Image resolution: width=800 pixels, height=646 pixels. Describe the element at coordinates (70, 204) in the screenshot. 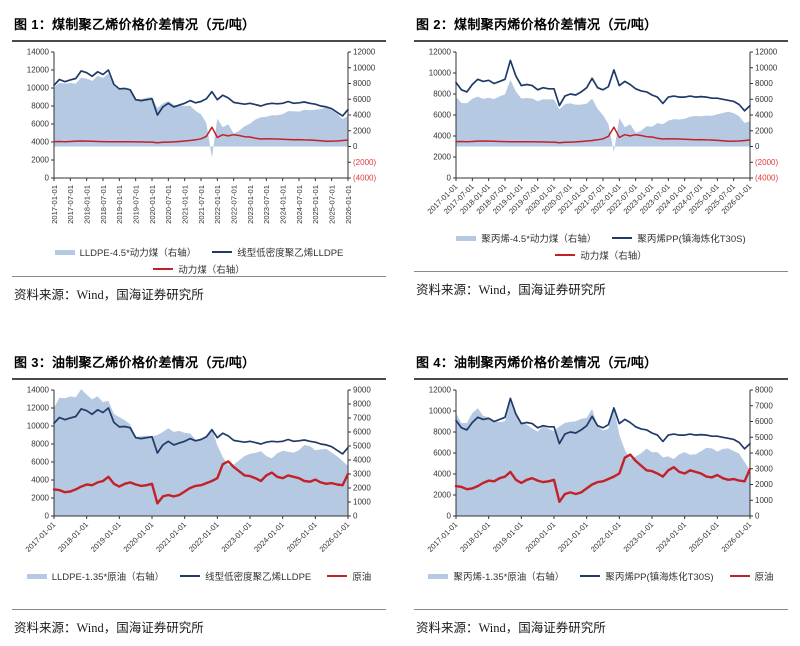

I see `x-tick-label: 2017-07-01` at that location.